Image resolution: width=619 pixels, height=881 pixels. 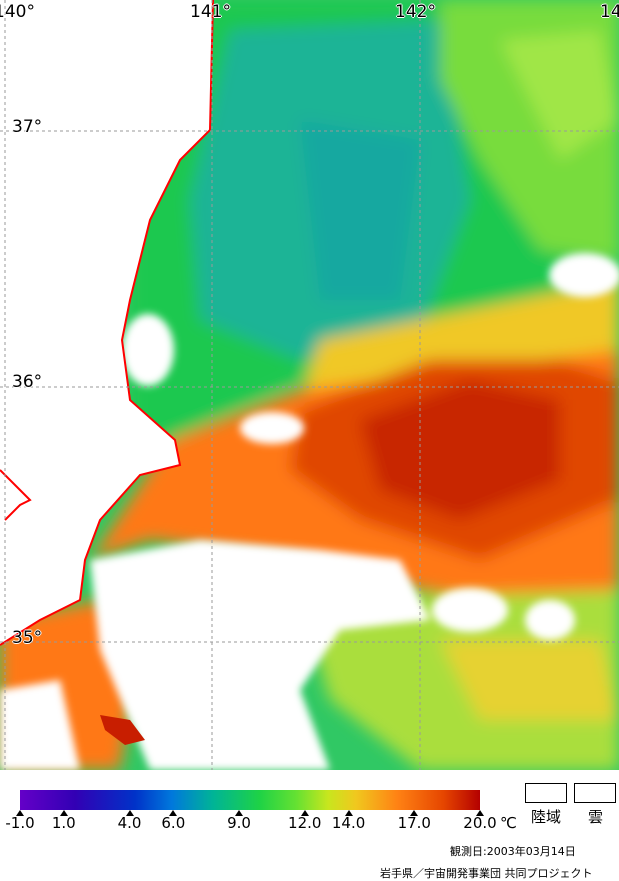 I want to click on colorbar-tick-label: 4.0, so click(x=129, y=823).